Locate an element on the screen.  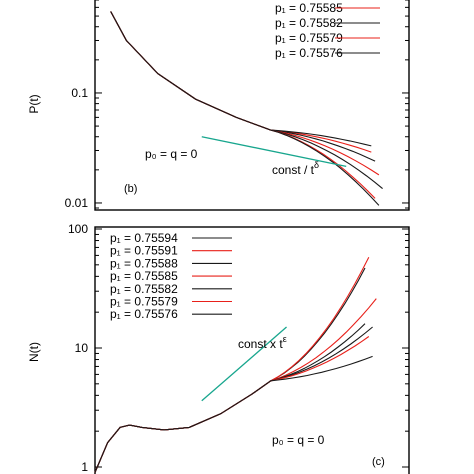
series-line is located at coordinates (233, 414).